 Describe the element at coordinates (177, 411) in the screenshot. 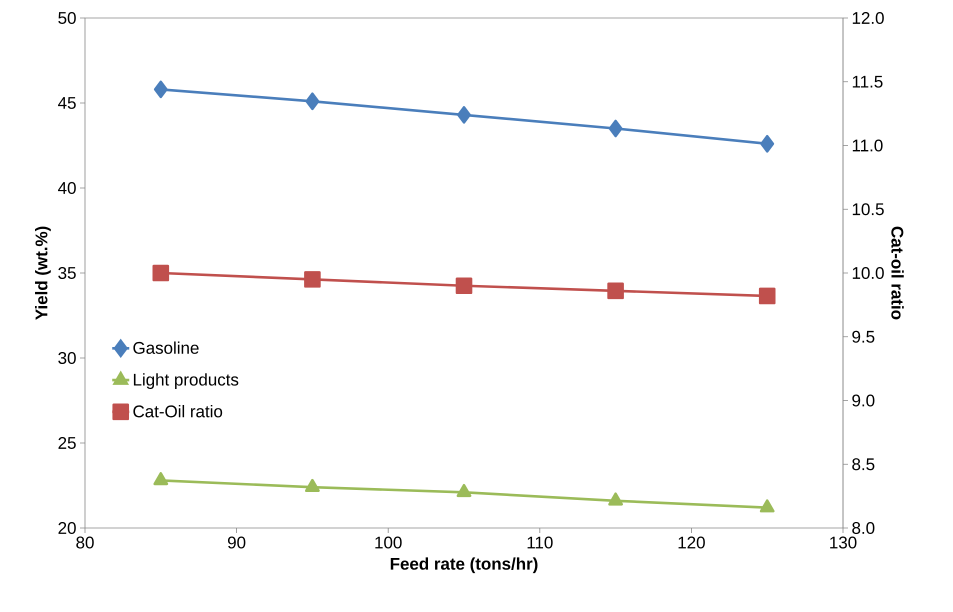

I see `legend-label: Cat-Oil ratio` at that location.